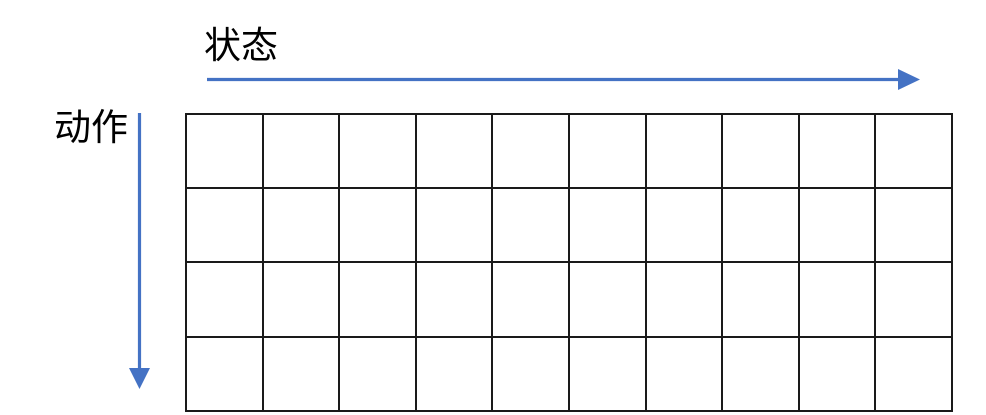 The height and width of the screenshot is (415, 986). What do you see at coordinates (139, 378) in the screenshot?
I see `action-arrow-head` at bounding box center [139, 378].